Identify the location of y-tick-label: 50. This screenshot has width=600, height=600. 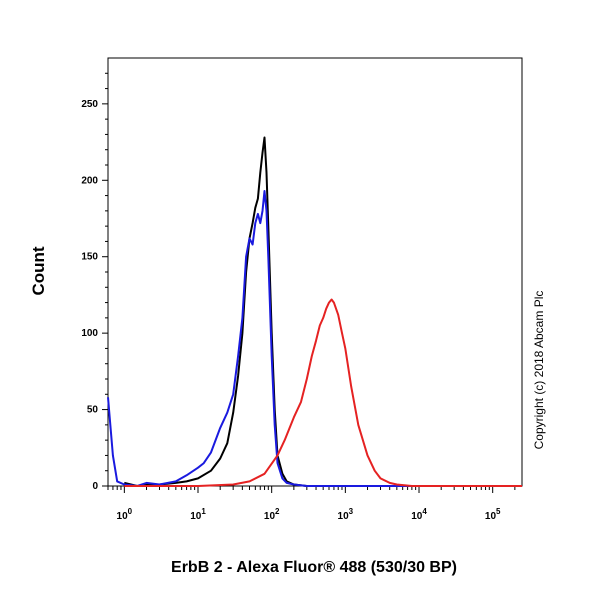
(93, 410).